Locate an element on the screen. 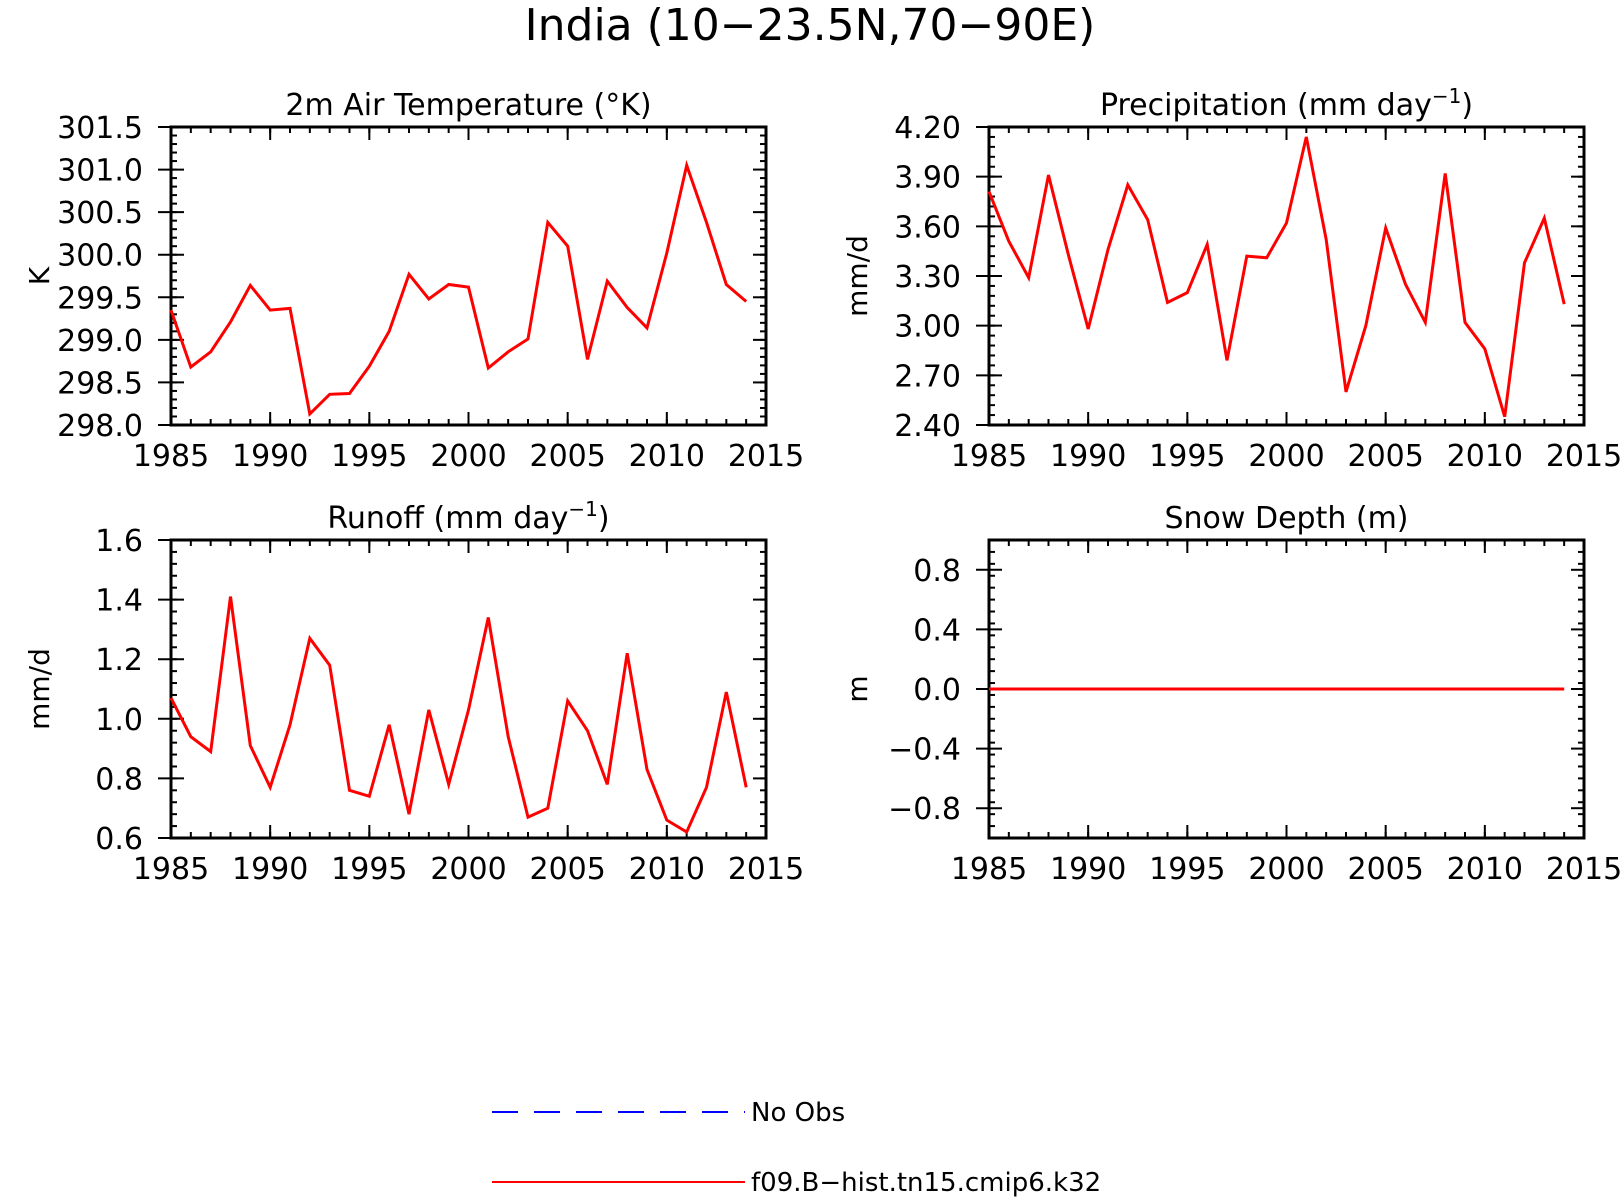 The image size is (1621, 1200). y-tick-label: −0.4 is located at coordinates (924, 750).